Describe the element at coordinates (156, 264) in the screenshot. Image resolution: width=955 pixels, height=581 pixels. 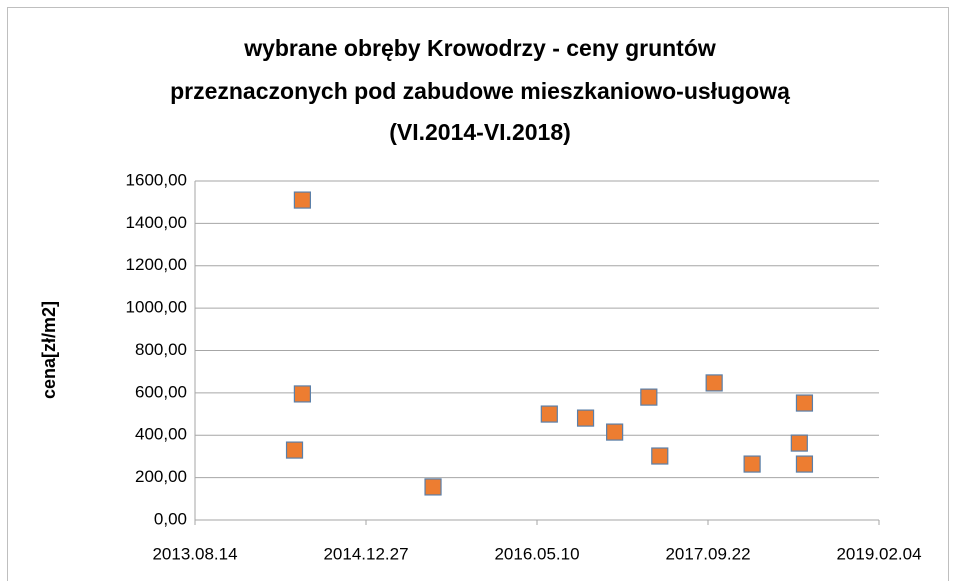
I see `y-tick-label: 1200,00` at that location.